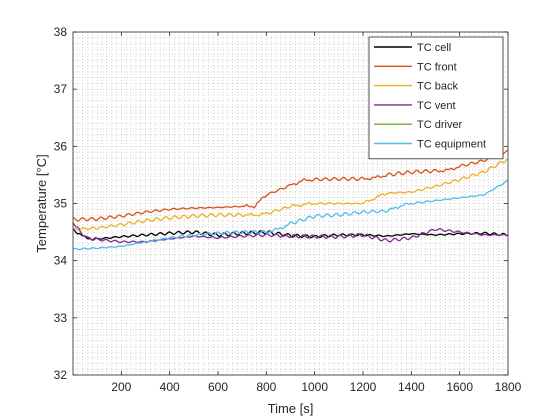  I want to click on x-tick-label: 1800, so click(508, 387).